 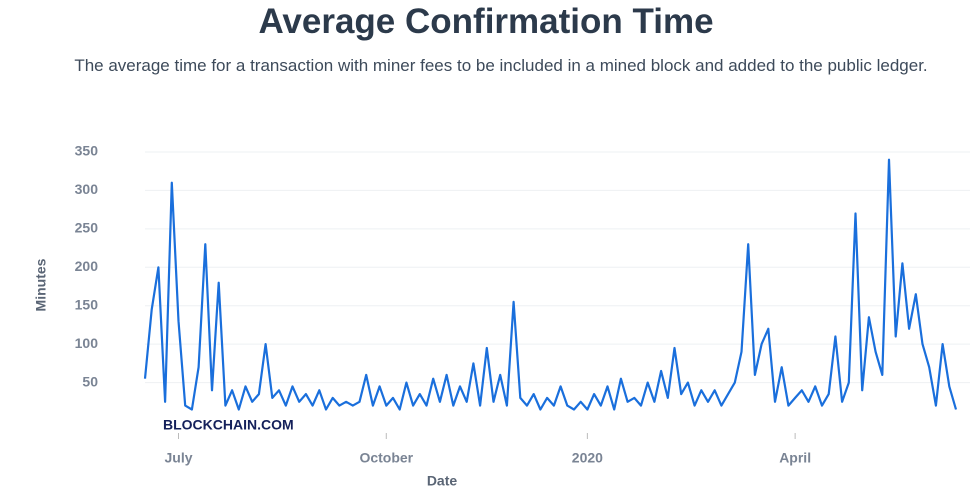 What do you see at coordinates (228, 425) in the screenshot?
I see `watermark: BLOCKCHAIN.COM` at bounding box center [228, 425].